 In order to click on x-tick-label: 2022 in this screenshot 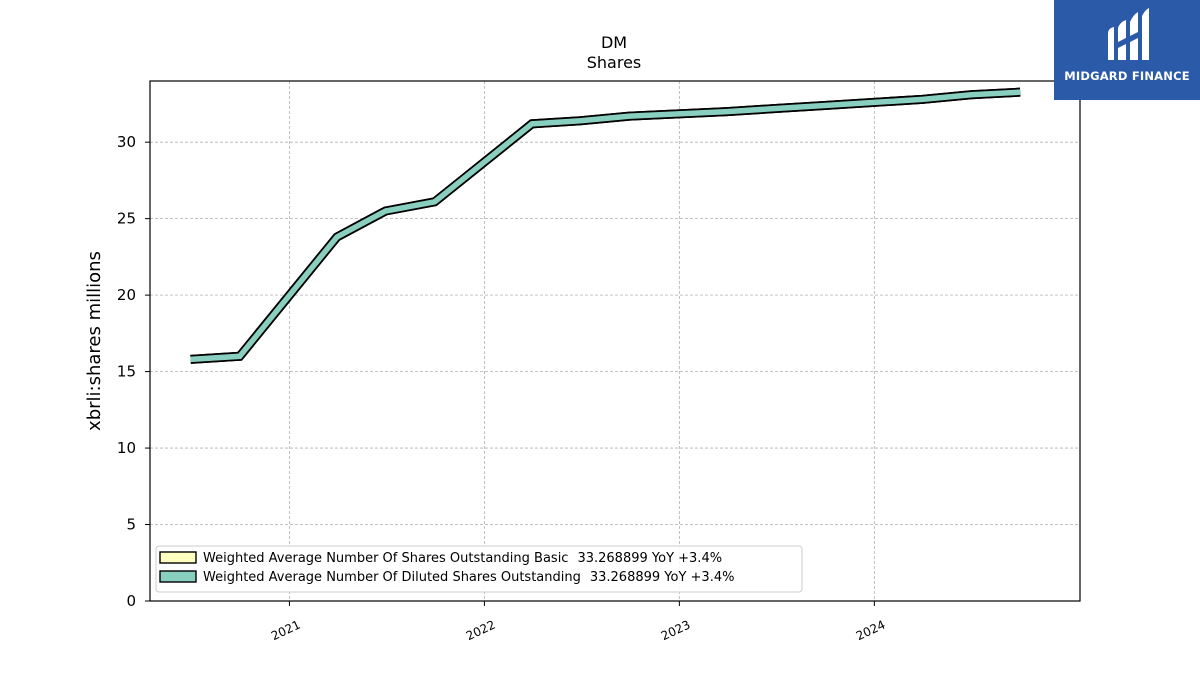, I will do `click(481, 631)`.